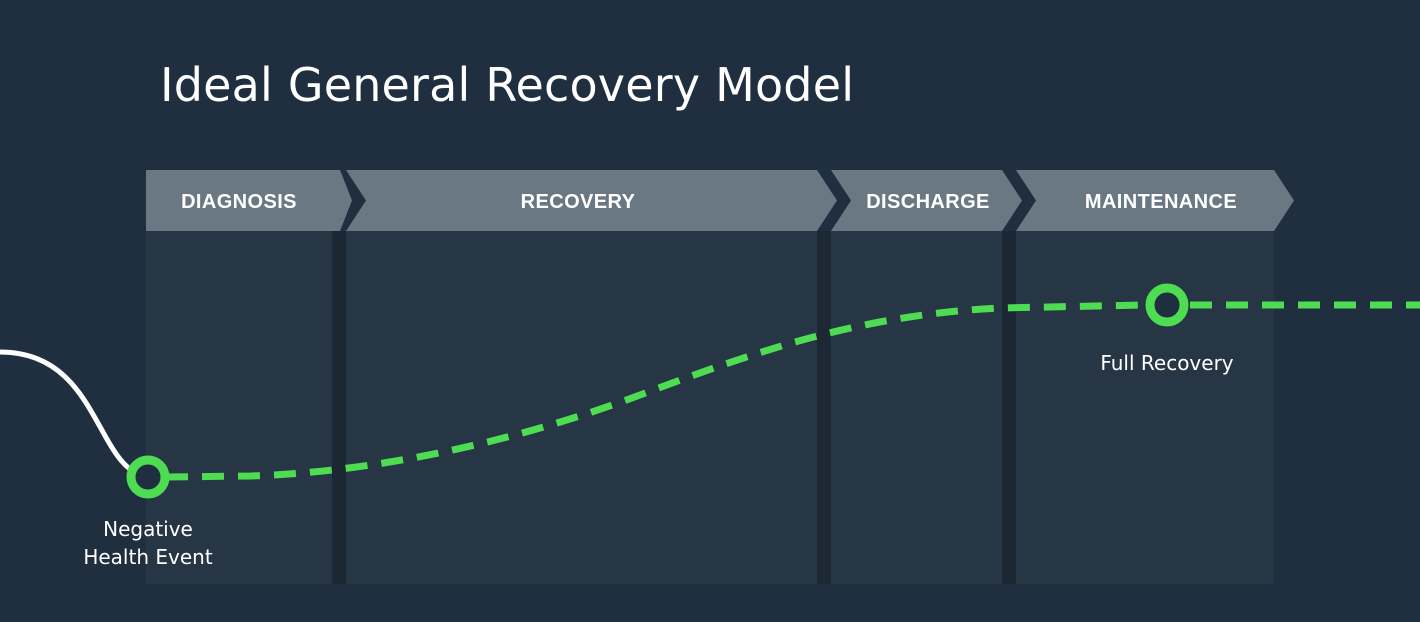 Image resolution: width=1420 pixels, height=622 pixels. I want to click on stage-label-discharge: DISCHARGE, so click(928, 202).